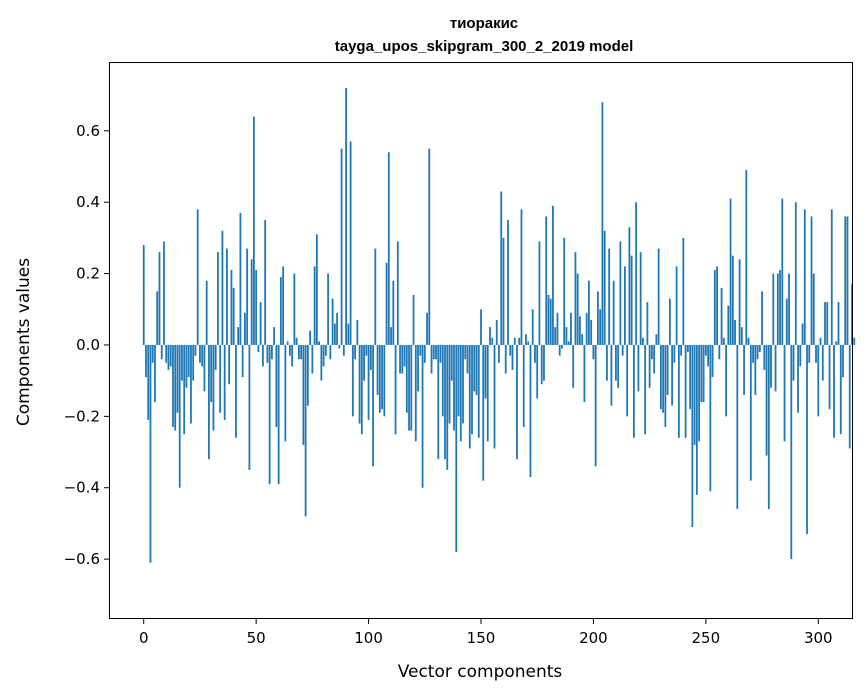  I want to click on y-tick-label: 0.4, so click(88, 202).